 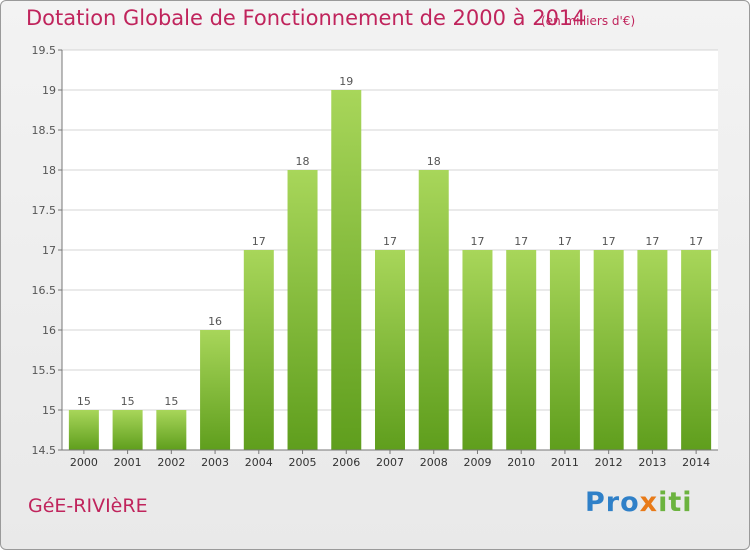 What do you see at coordinates (44, 130) in the screenshot?
I see `y-tick-label: 18.5` at bounding box center [44, 130].